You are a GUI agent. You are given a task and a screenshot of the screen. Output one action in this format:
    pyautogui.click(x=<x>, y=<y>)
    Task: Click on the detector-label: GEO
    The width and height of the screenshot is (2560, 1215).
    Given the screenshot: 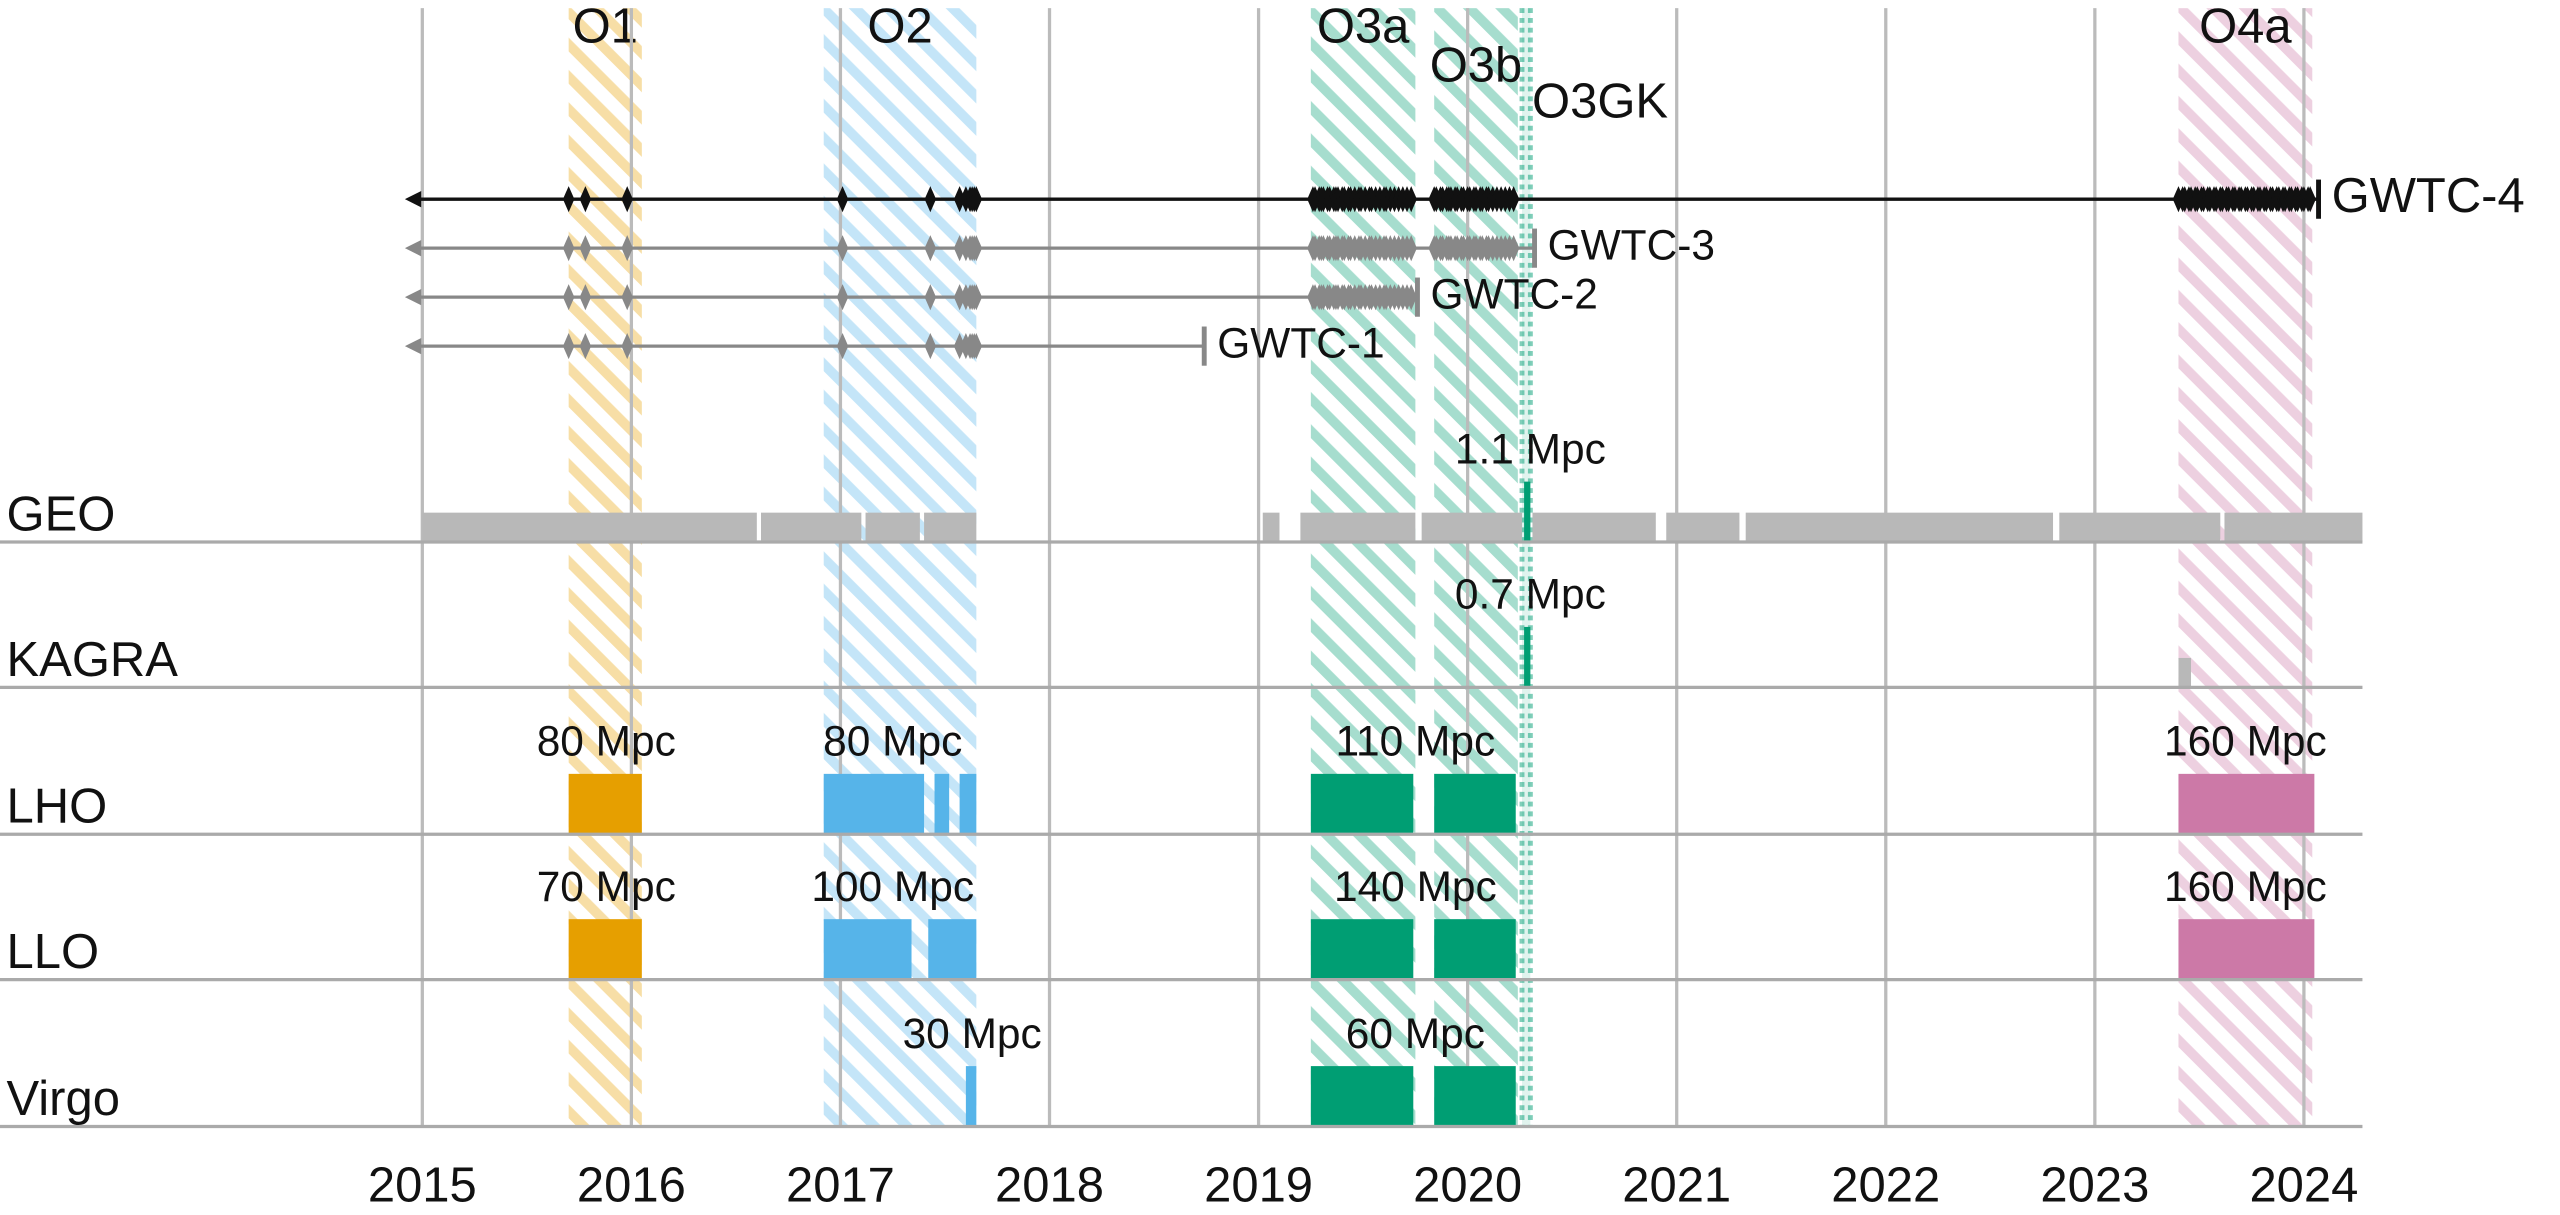 What is the action you would take?
    pyautogui.click(x=61, y=514)
    